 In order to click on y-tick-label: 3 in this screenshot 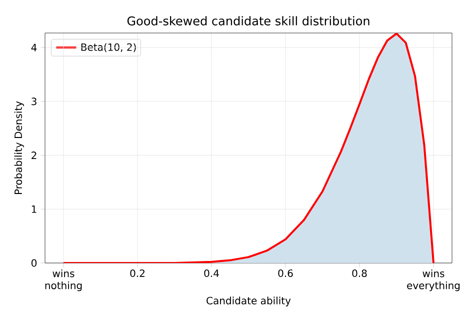, I will do `click(34, 102)`.